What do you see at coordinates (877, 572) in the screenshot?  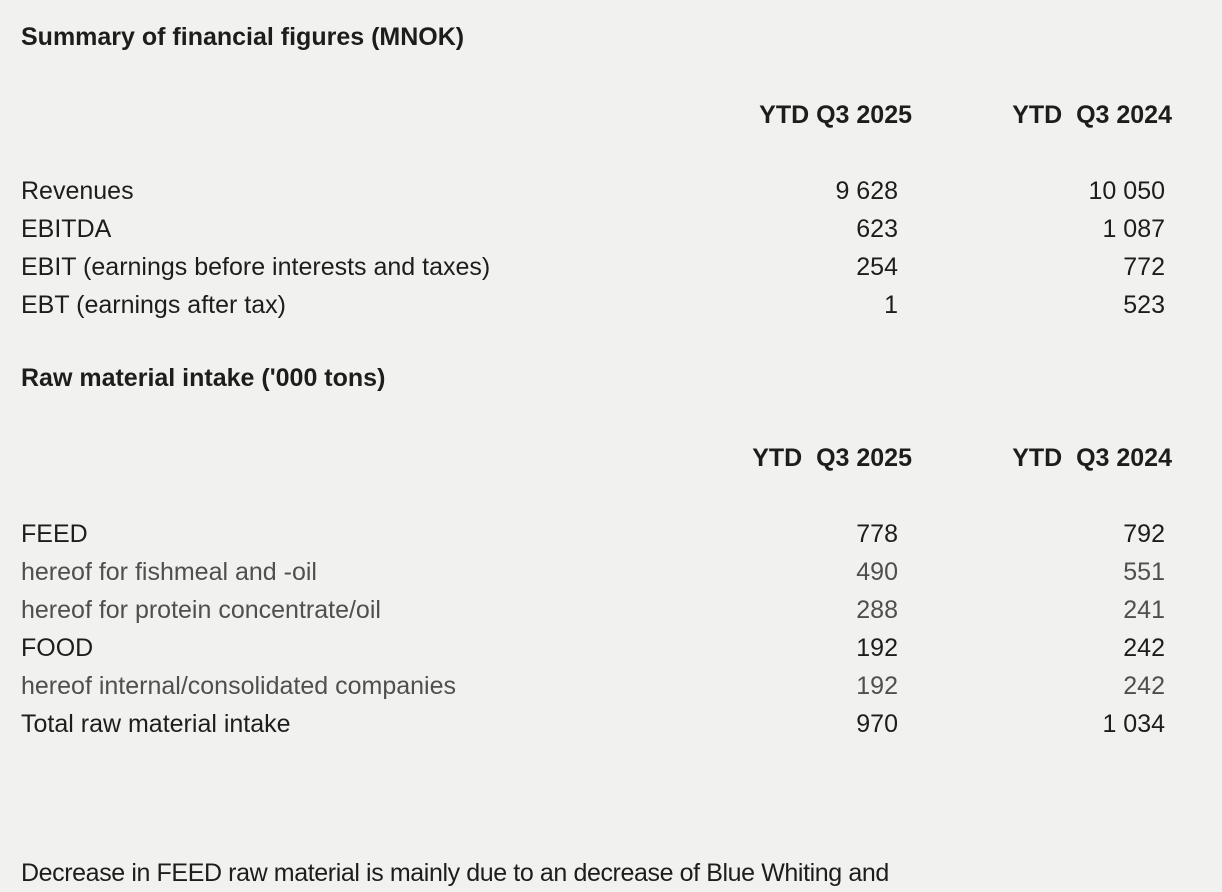 I see `value-2025: 490` at bounding box center [877, 572].